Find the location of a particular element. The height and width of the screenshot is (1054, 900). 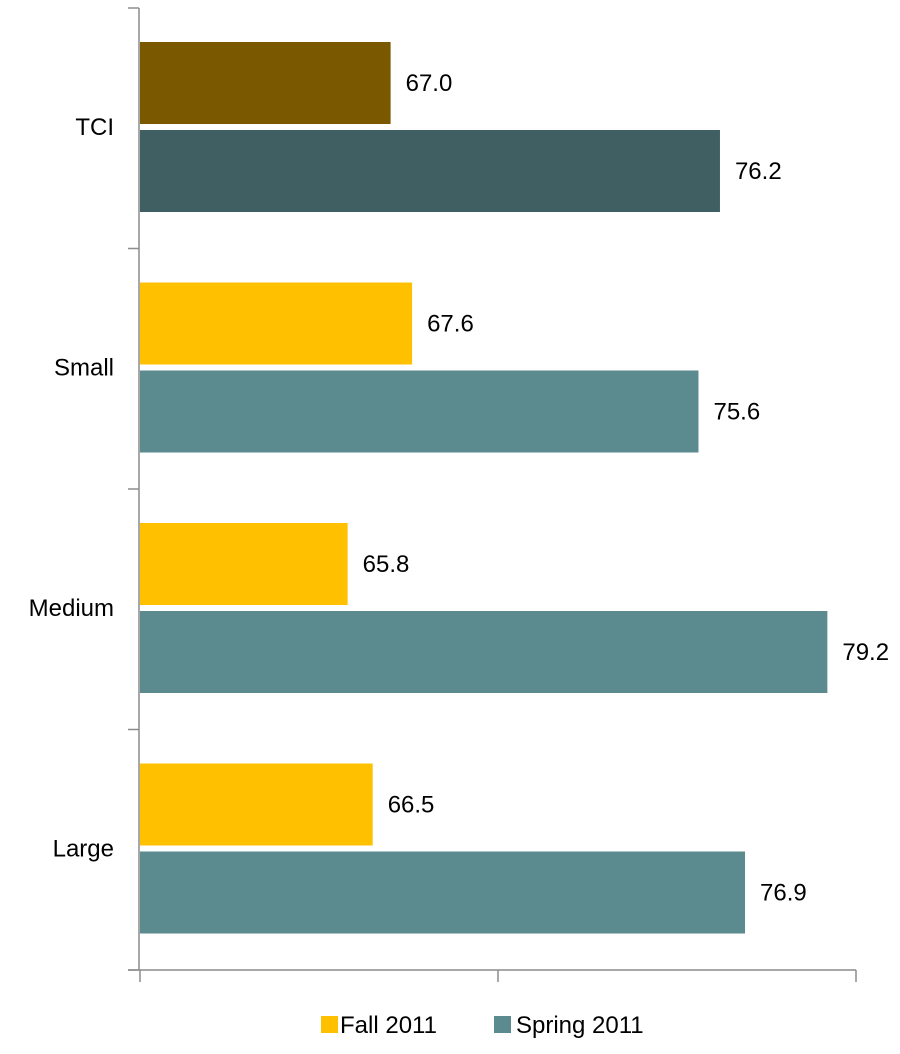

category-label-tci: TCI is located at coordinates (94, 127).